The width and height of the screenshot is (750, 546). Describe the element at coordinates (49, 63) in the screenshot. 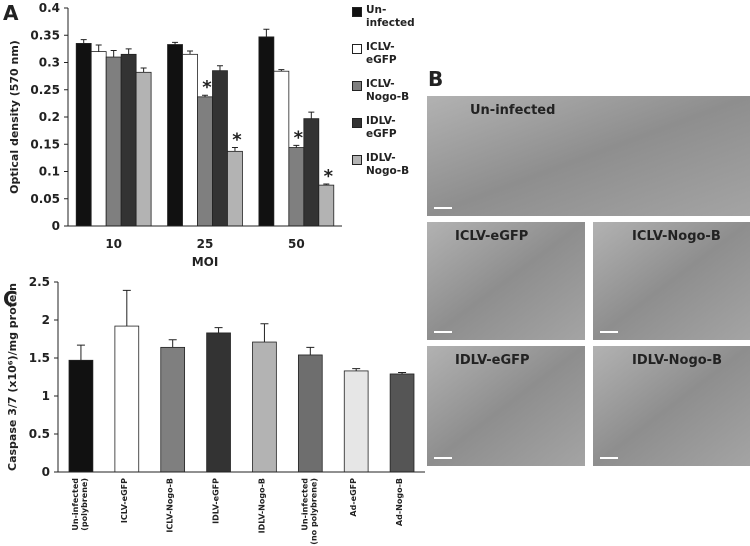

I see `y-tick-label: 0.3` at that location.